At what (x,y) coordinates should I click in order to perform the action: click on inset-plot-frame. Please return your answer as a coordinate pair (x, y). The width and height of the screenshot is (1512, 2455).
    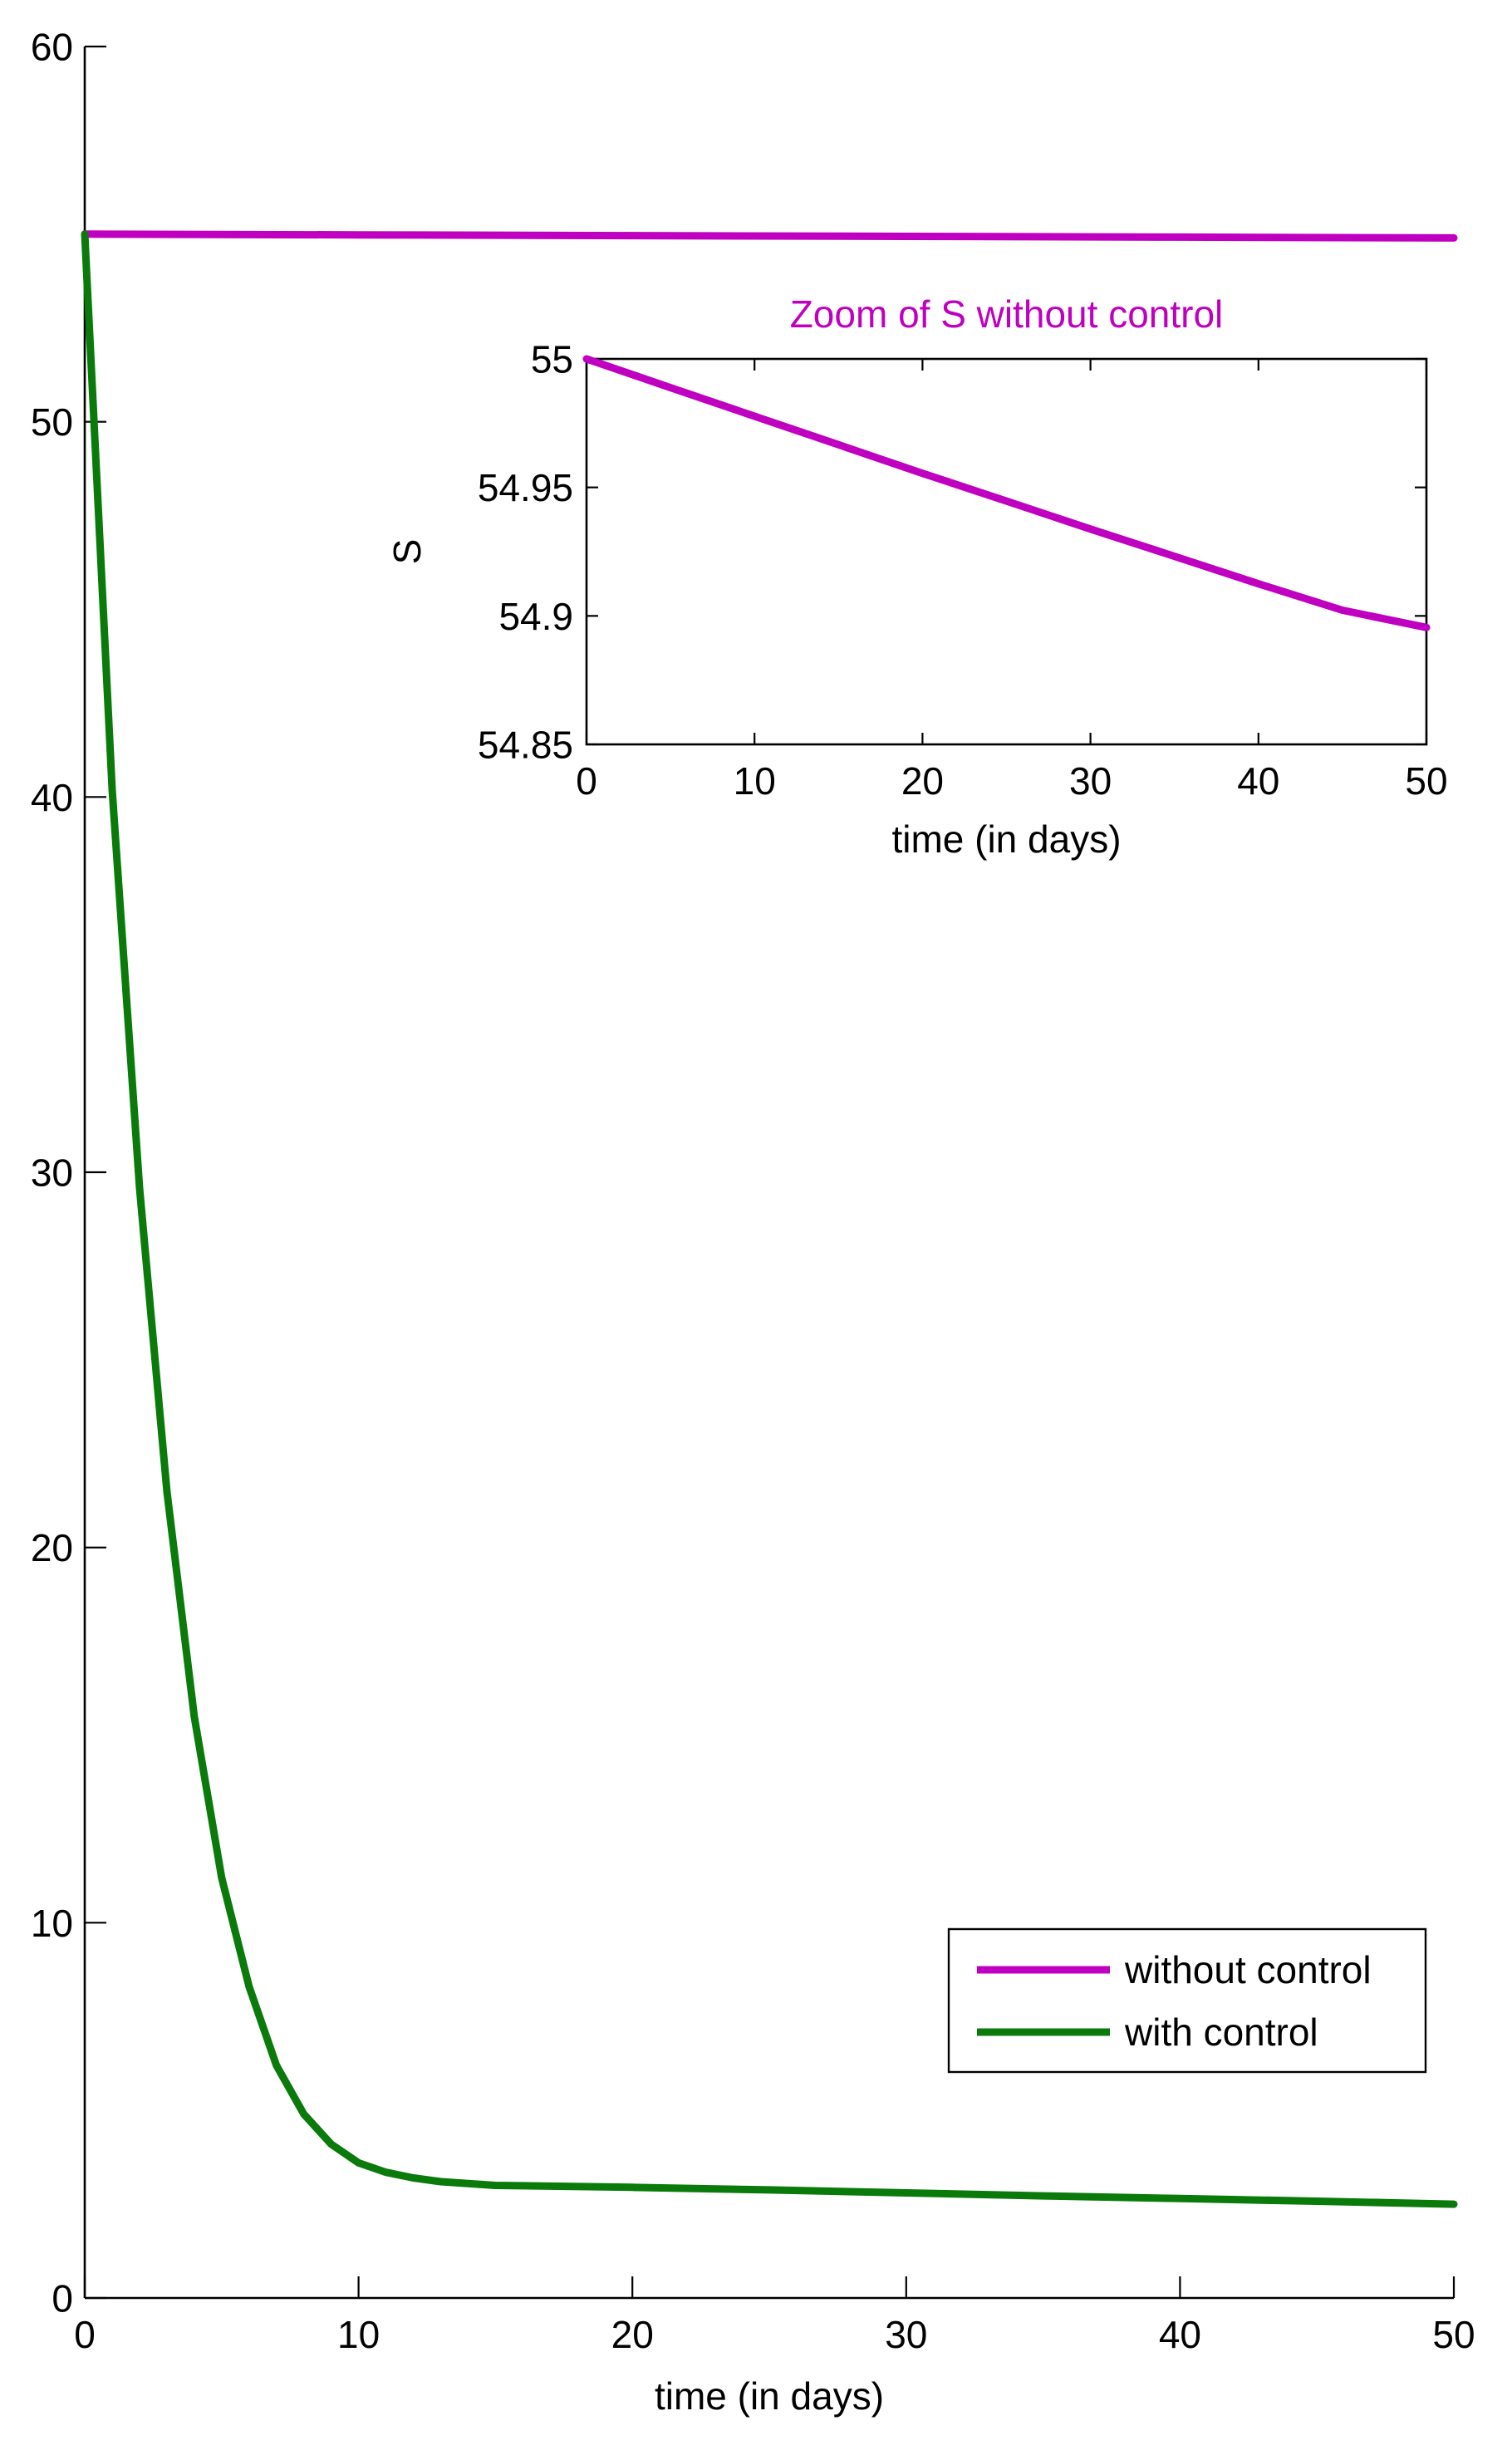
    Looking at the image, I should click on (1007, 551).